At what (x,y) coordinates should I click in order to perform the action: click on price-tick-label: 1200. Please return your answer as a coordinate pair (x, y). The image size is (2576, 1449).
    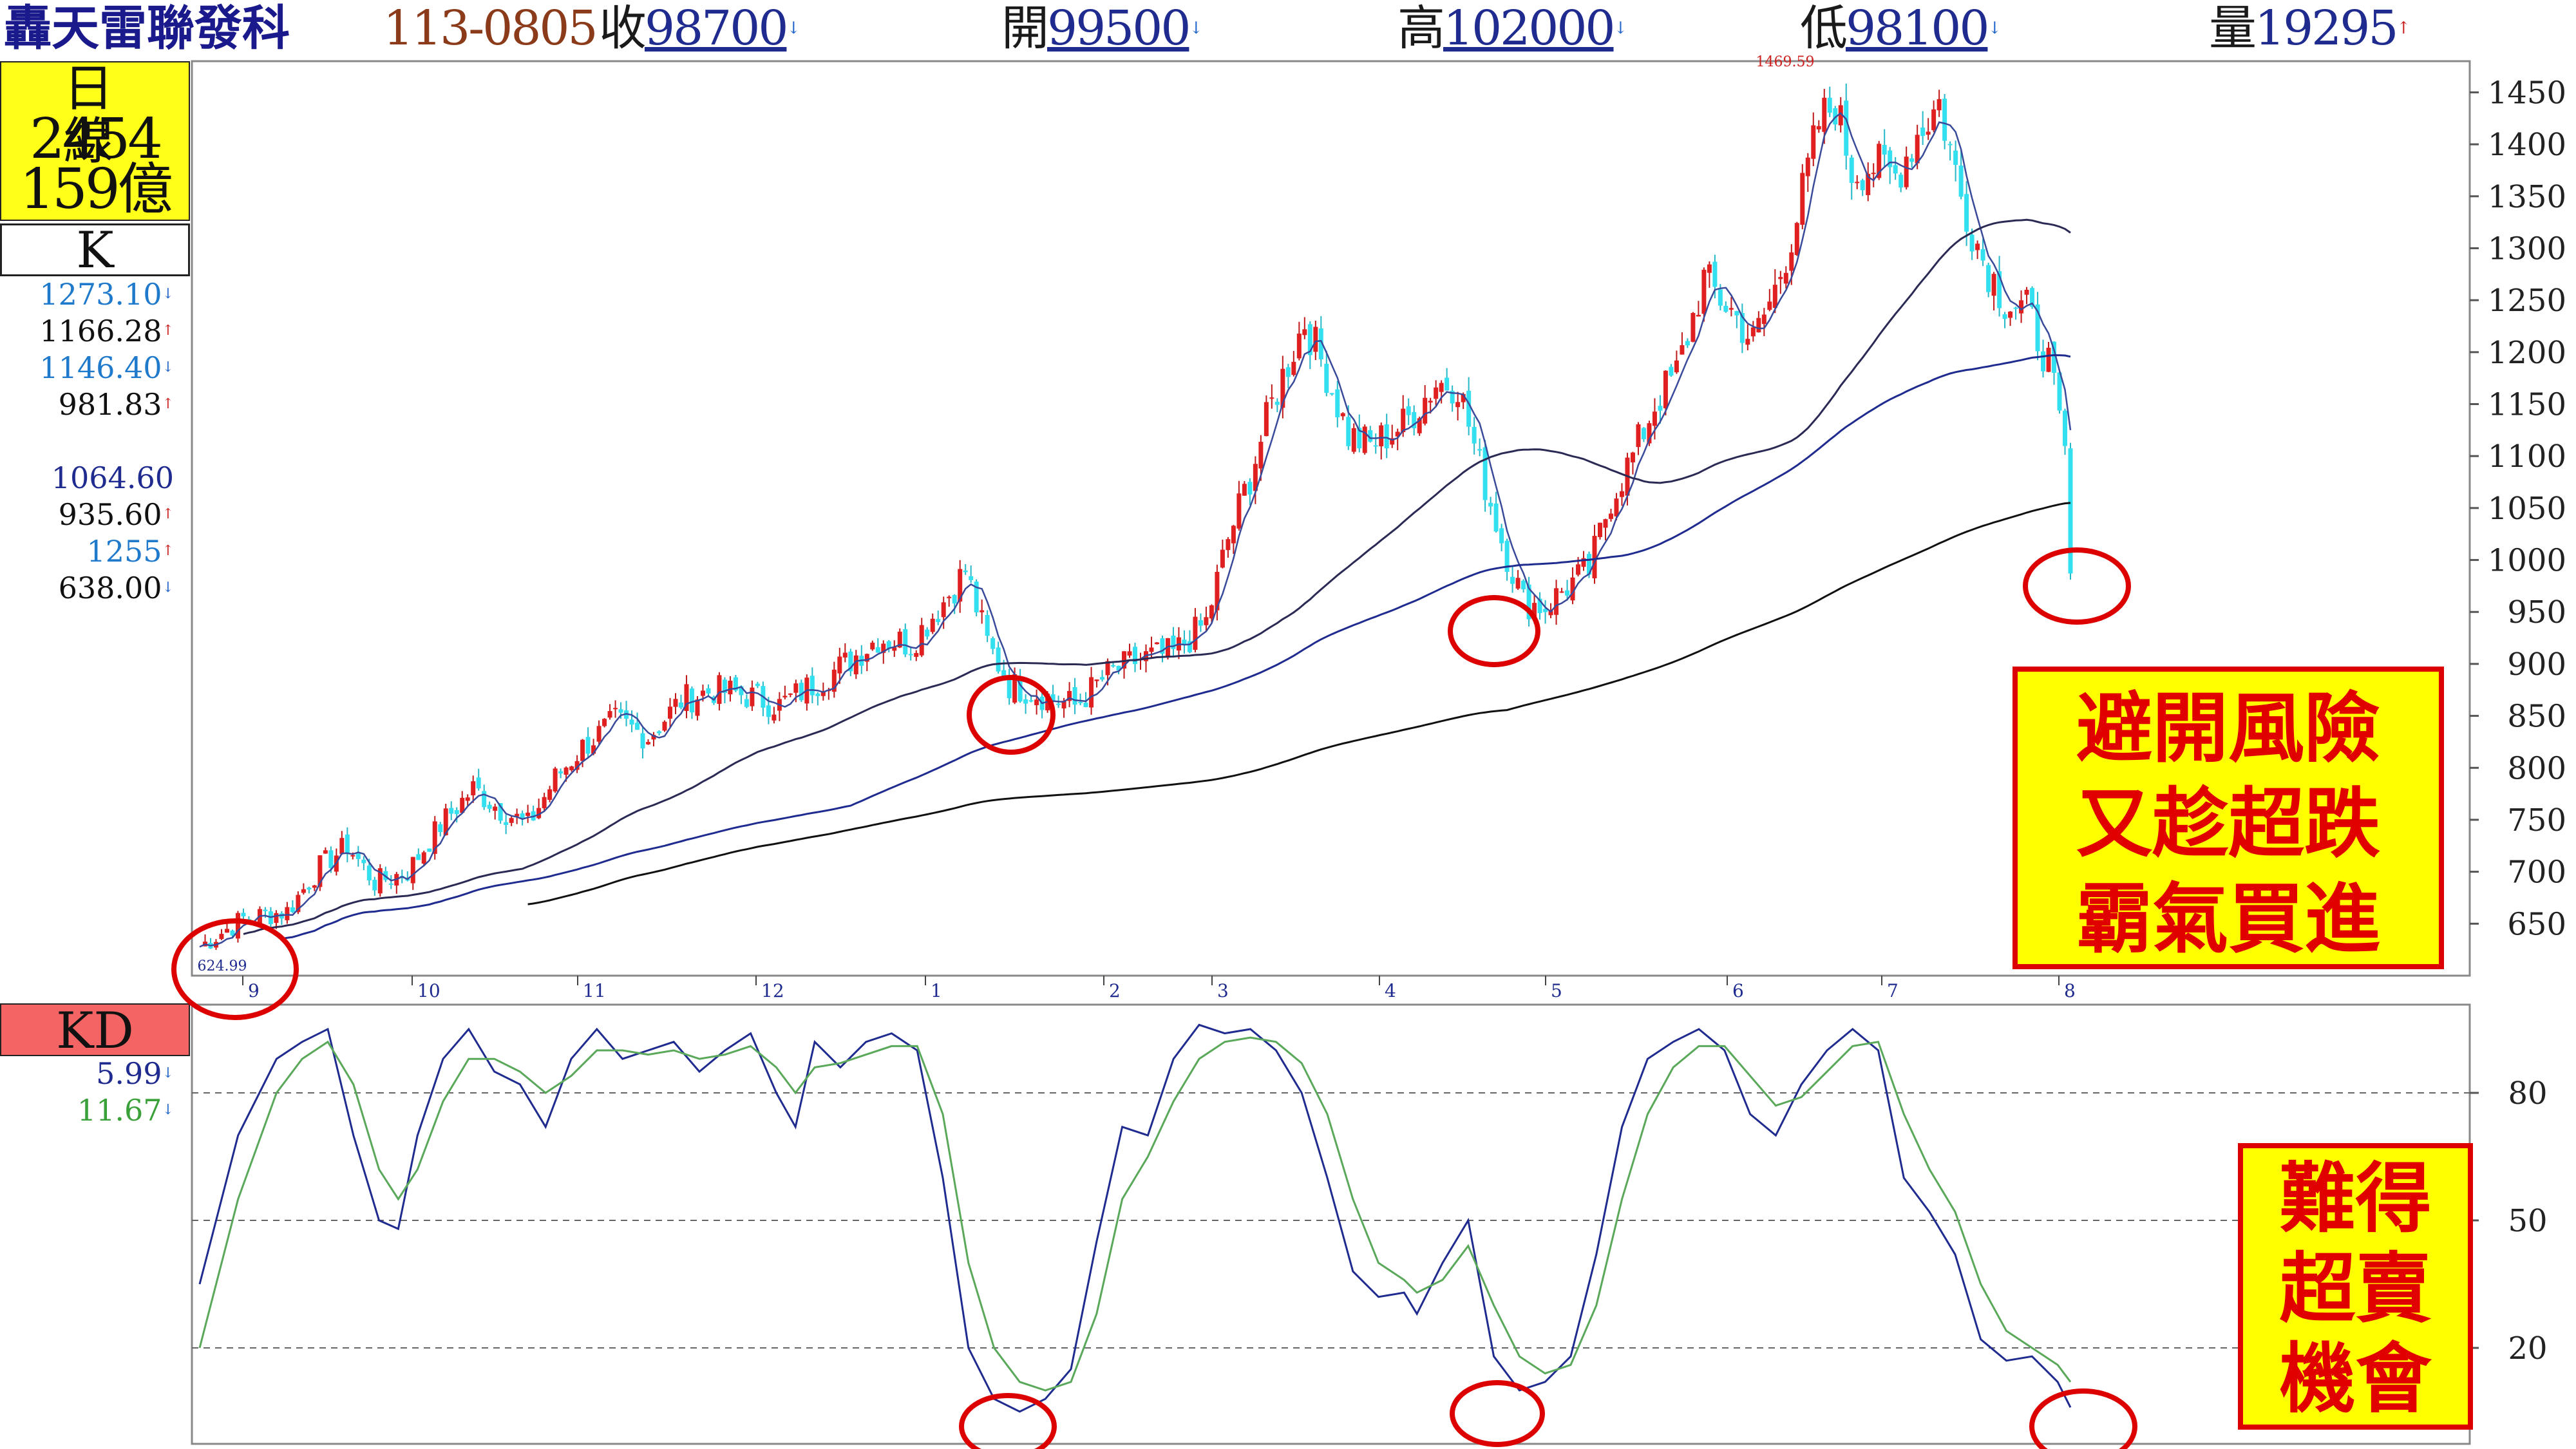
    Looking at the image, I should click on (2527, 353).